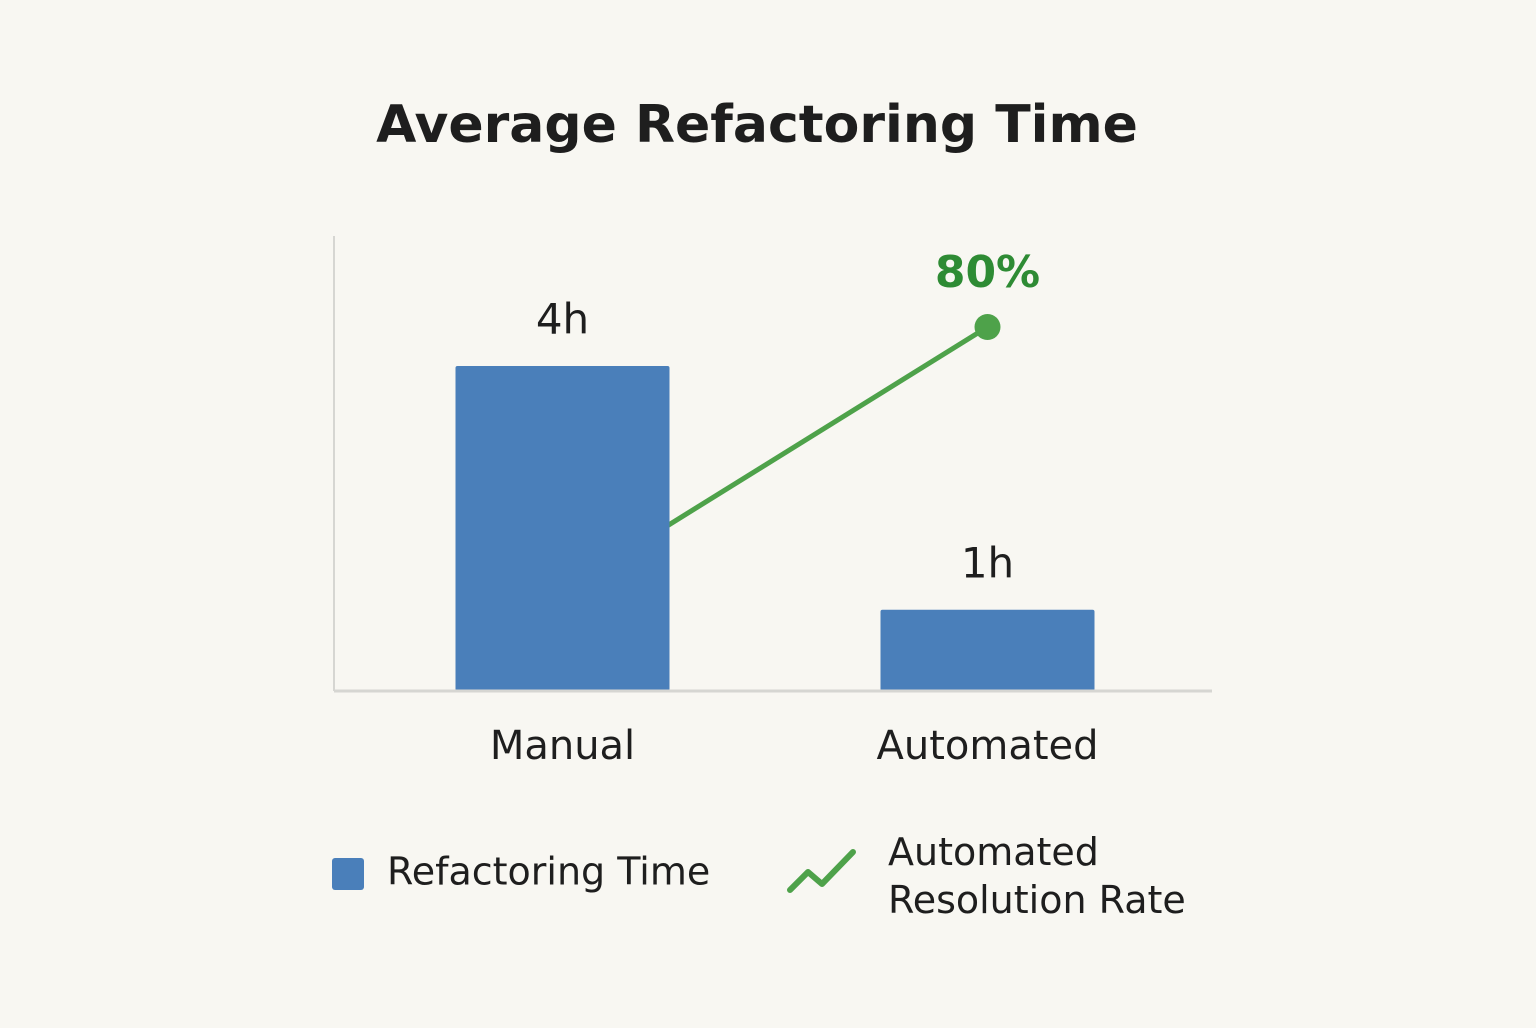  What do you see at coordinates (548, 872) in the screenshot?
I see `legend-label: Refactoring Time` at bounding box center [548, 872].